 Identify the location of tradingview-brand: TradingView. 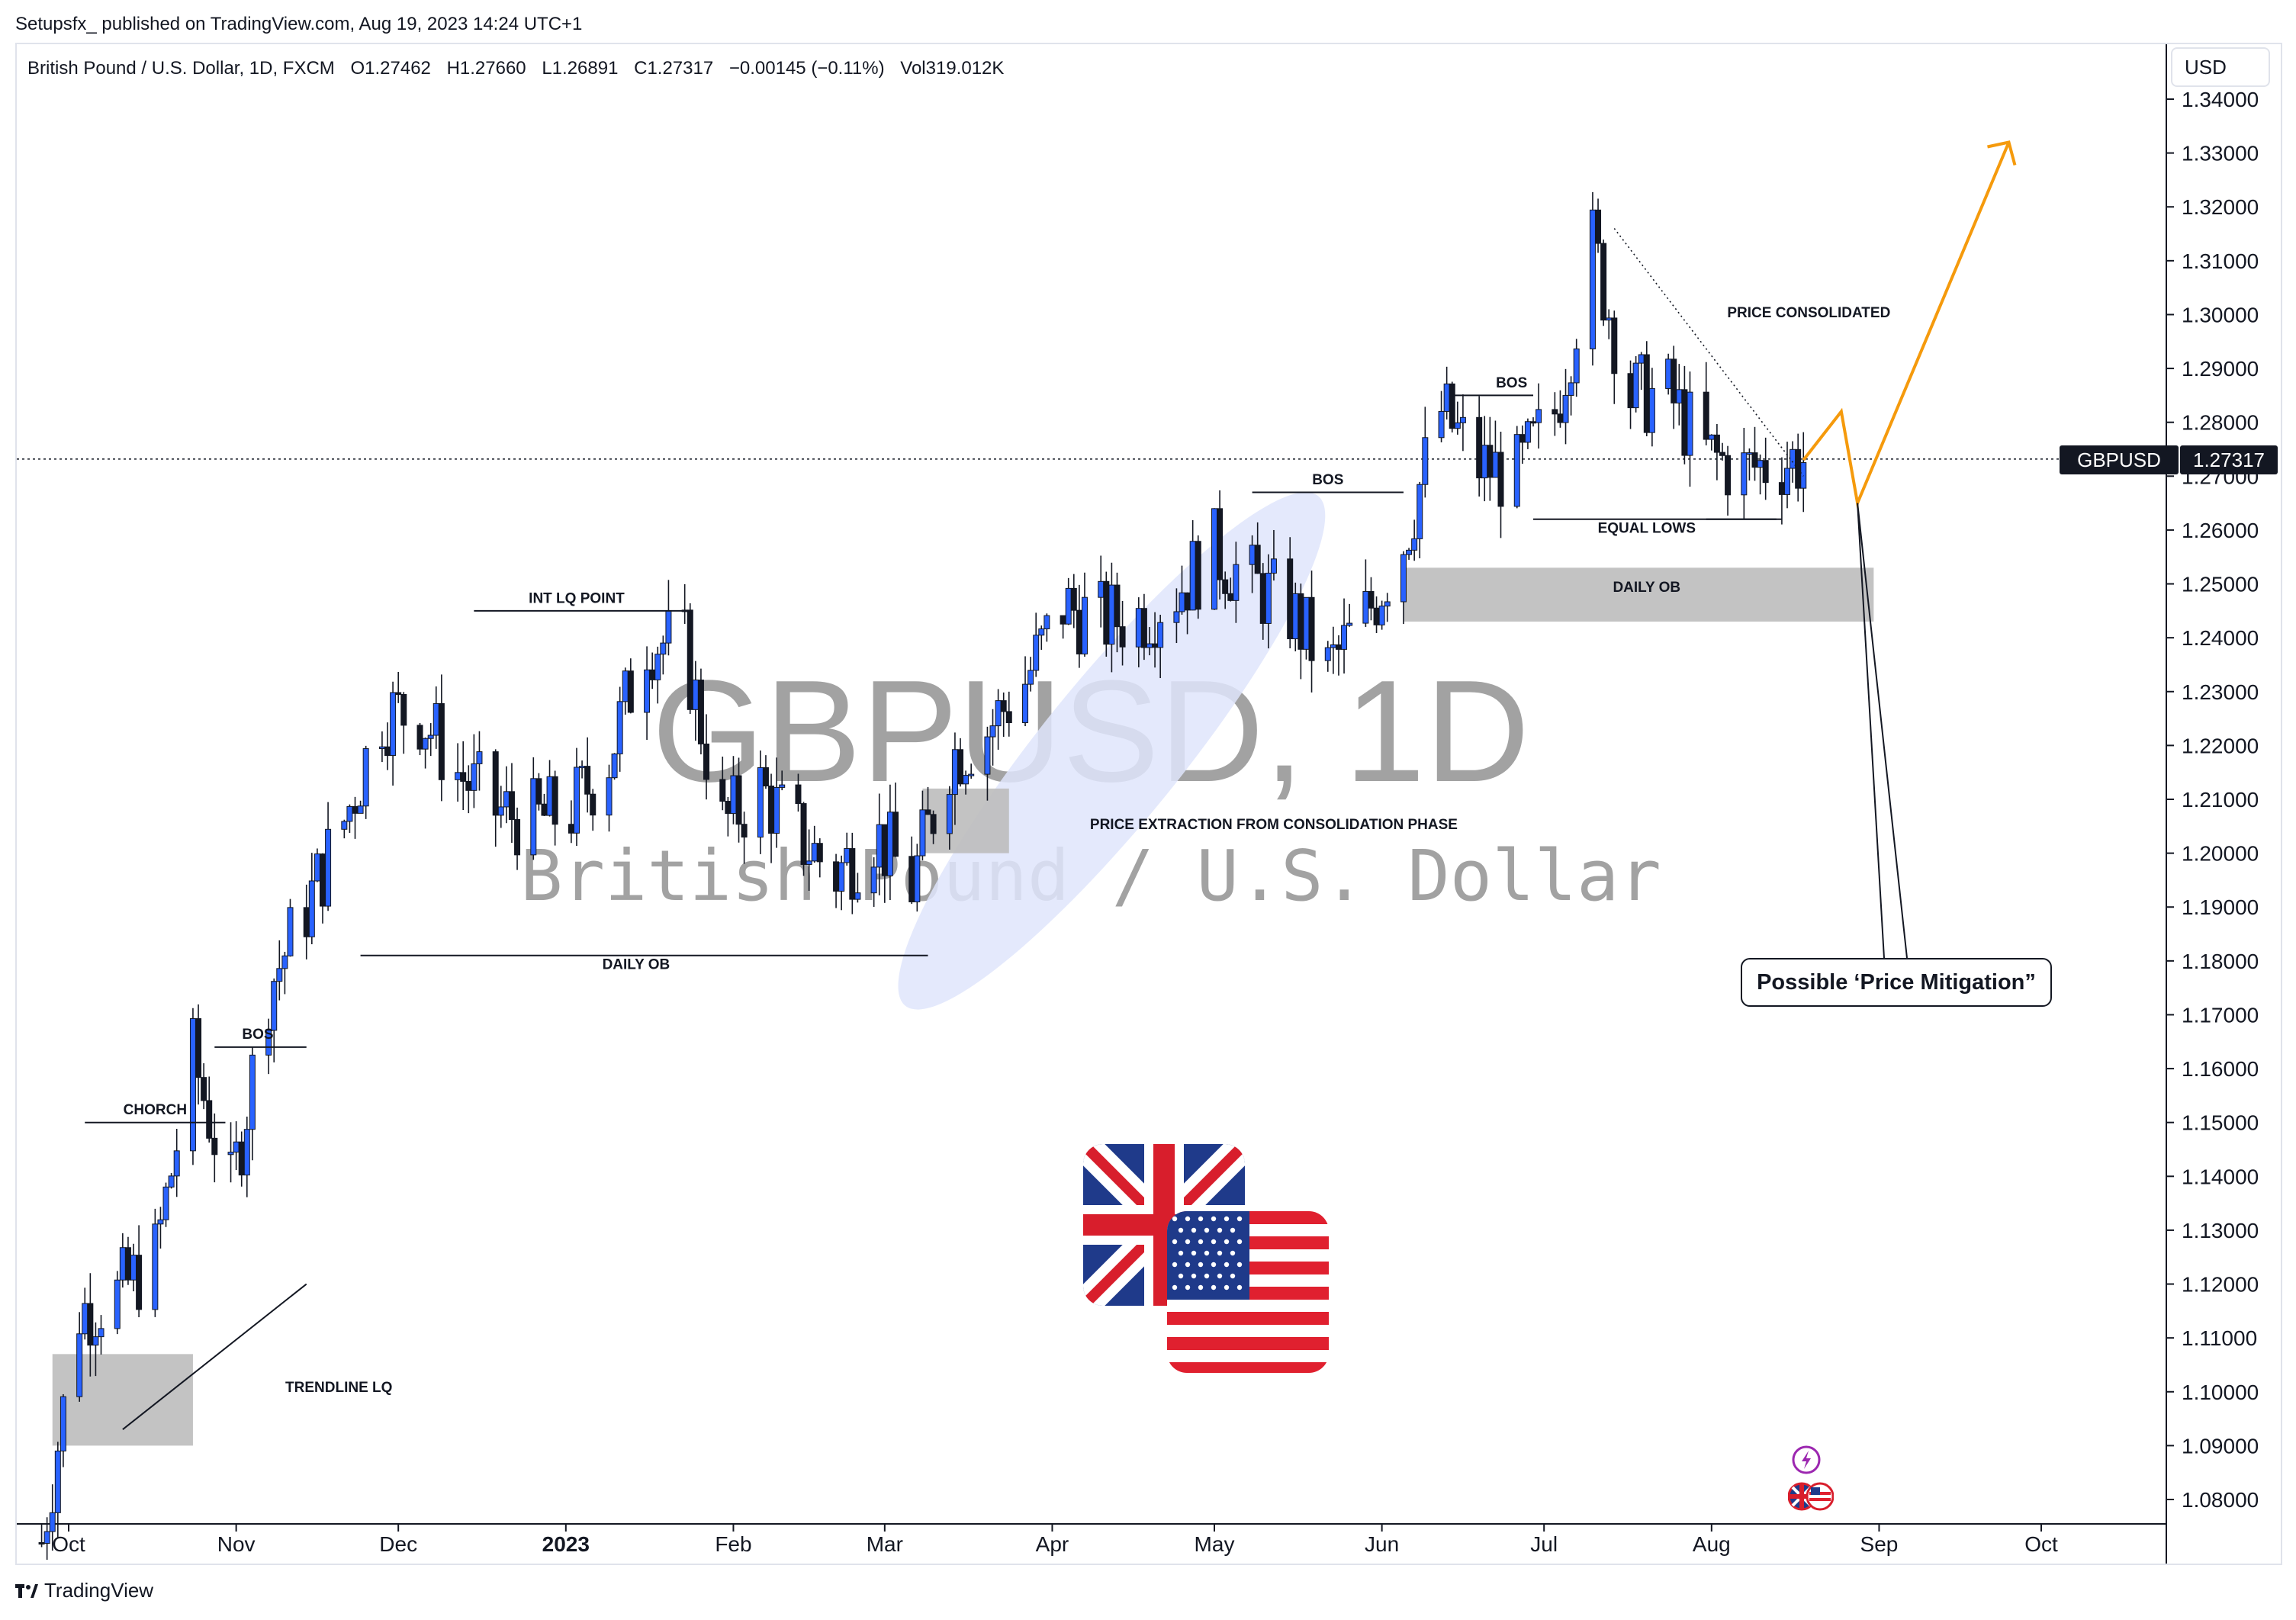
(84, 1590).